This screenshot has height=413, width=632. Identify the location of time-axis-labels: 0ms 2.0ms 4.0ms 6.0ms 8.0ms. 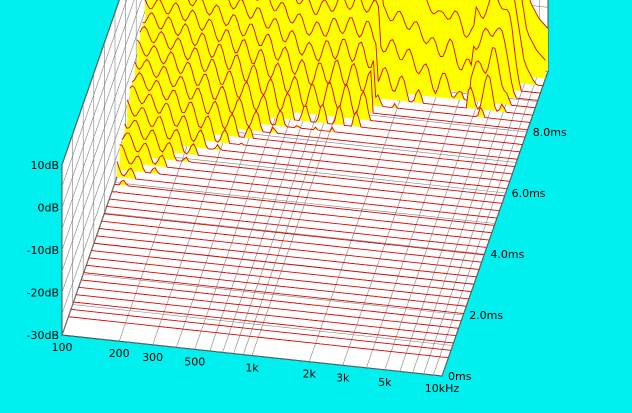
(507, 254).